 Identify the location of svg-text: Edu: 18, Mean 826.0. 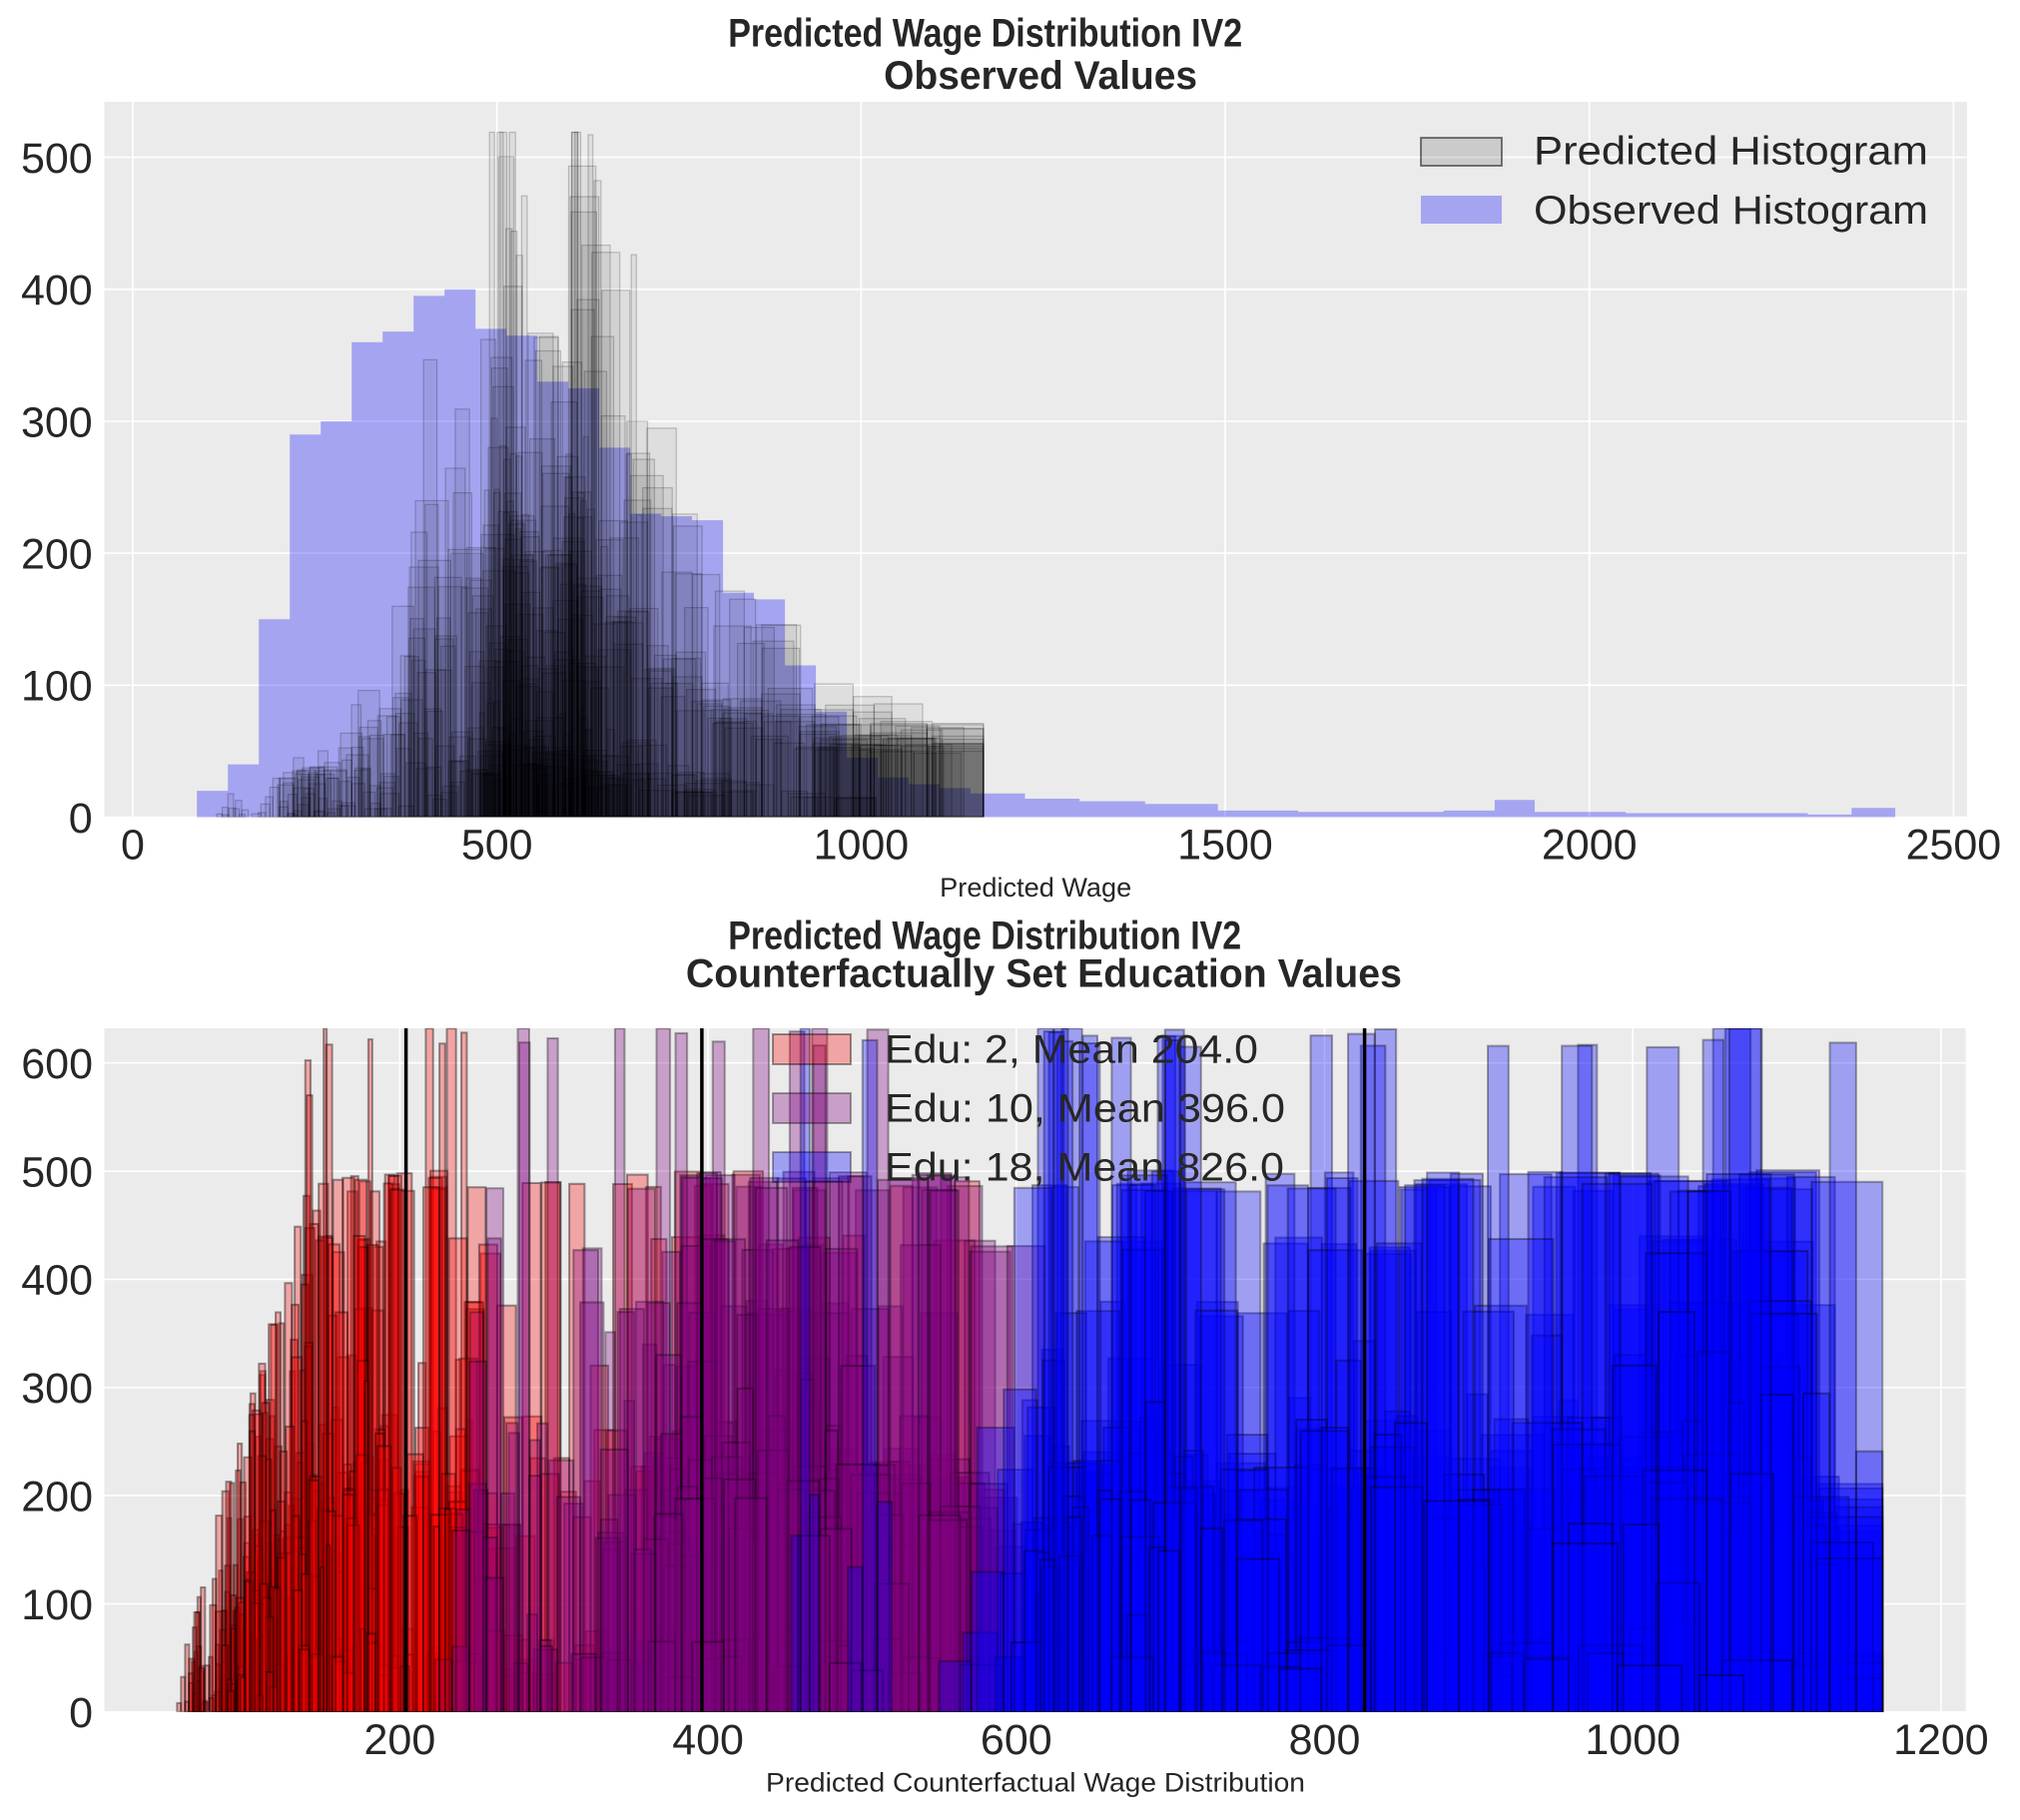
(1084, 1167).